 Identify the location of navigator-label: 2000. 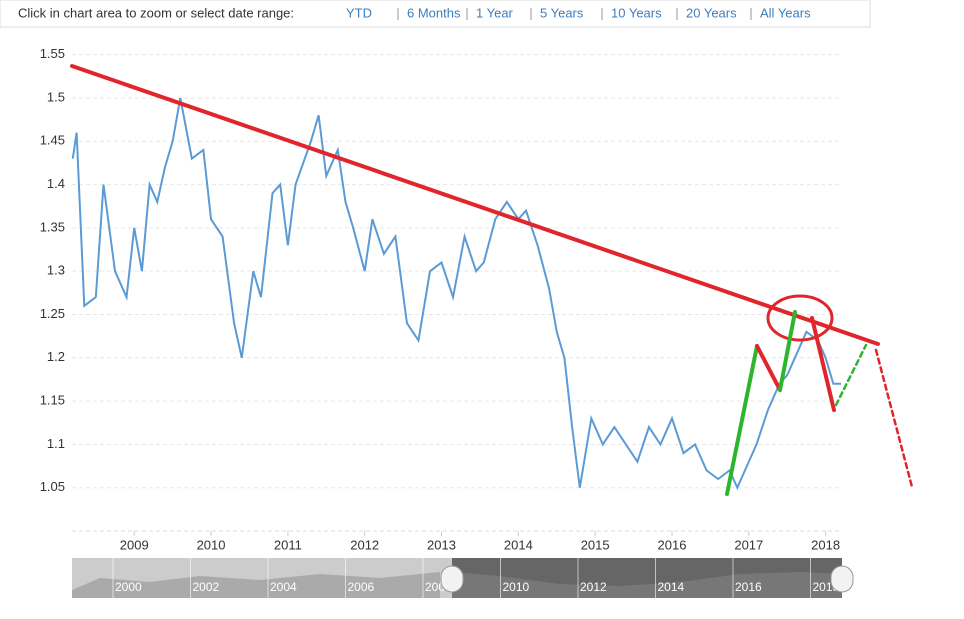
(128, 587).